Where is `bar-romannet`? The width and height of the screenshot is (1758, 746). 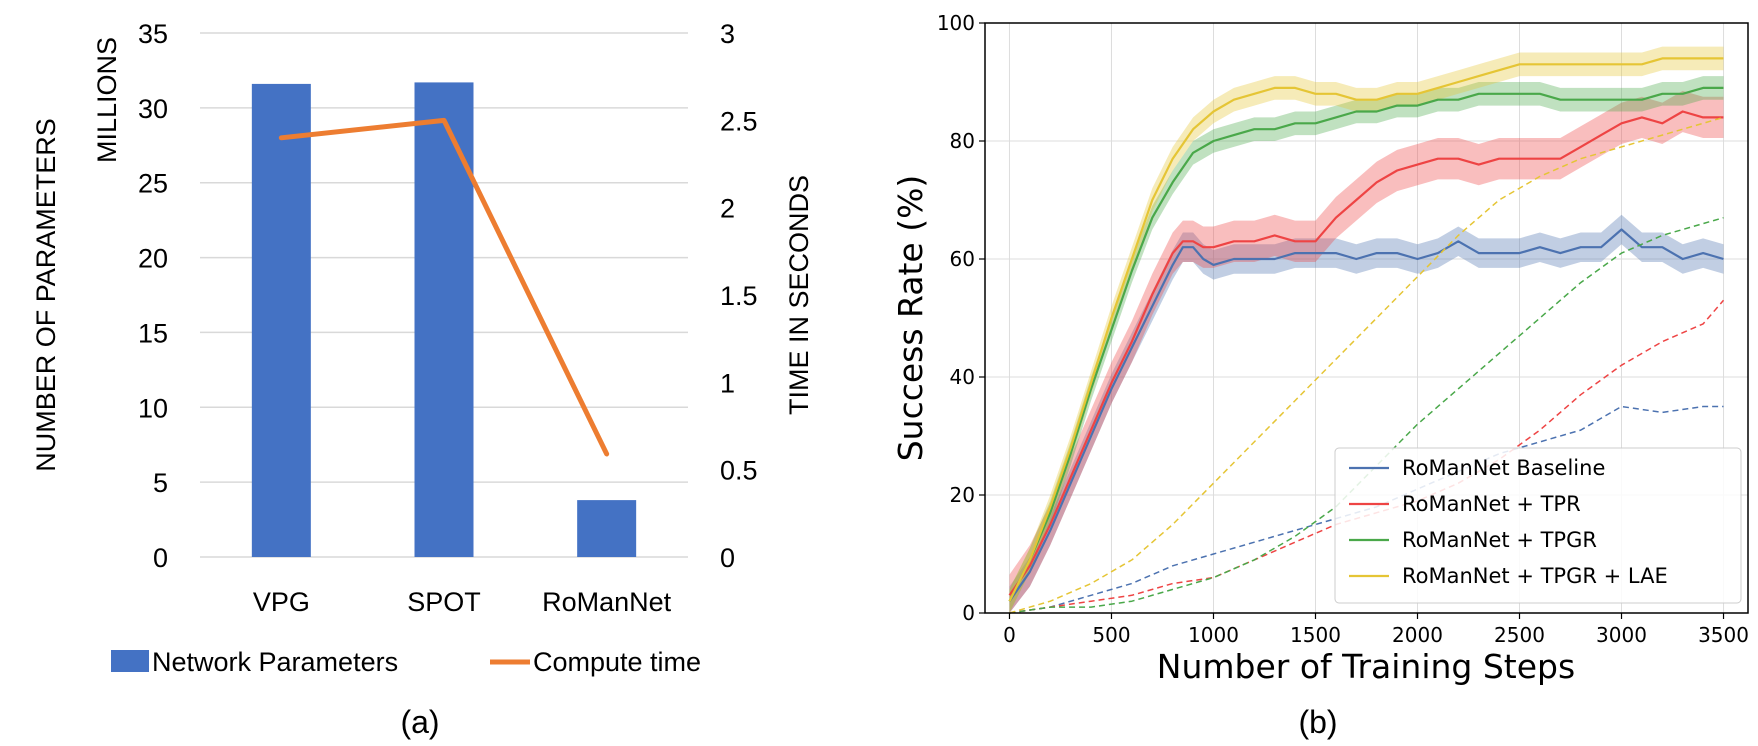
bar-romannet is located at coordinates (607, 528).